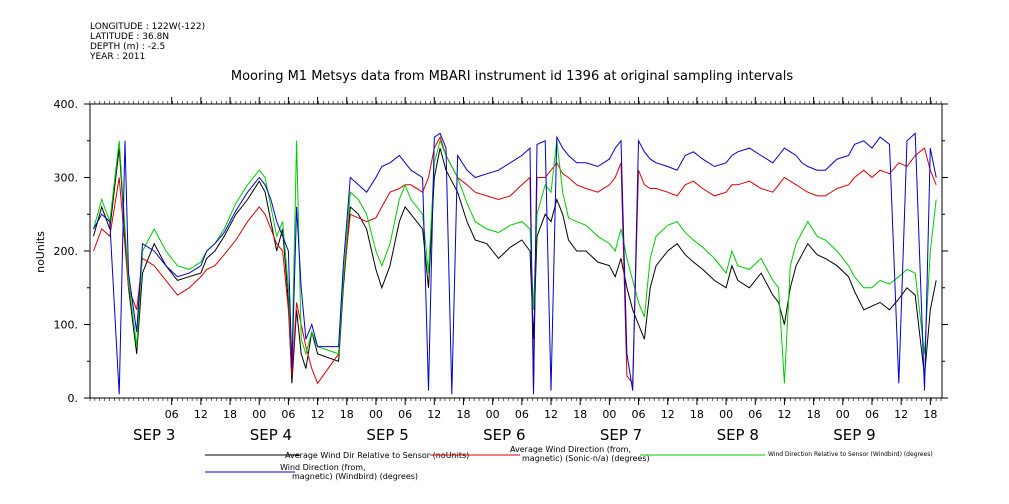 The width and height of the screenshot is (1009, 504). Describe the element at coordinates (66, 325) in the screenshot. I see `y-tick-label: 100.` at that location.